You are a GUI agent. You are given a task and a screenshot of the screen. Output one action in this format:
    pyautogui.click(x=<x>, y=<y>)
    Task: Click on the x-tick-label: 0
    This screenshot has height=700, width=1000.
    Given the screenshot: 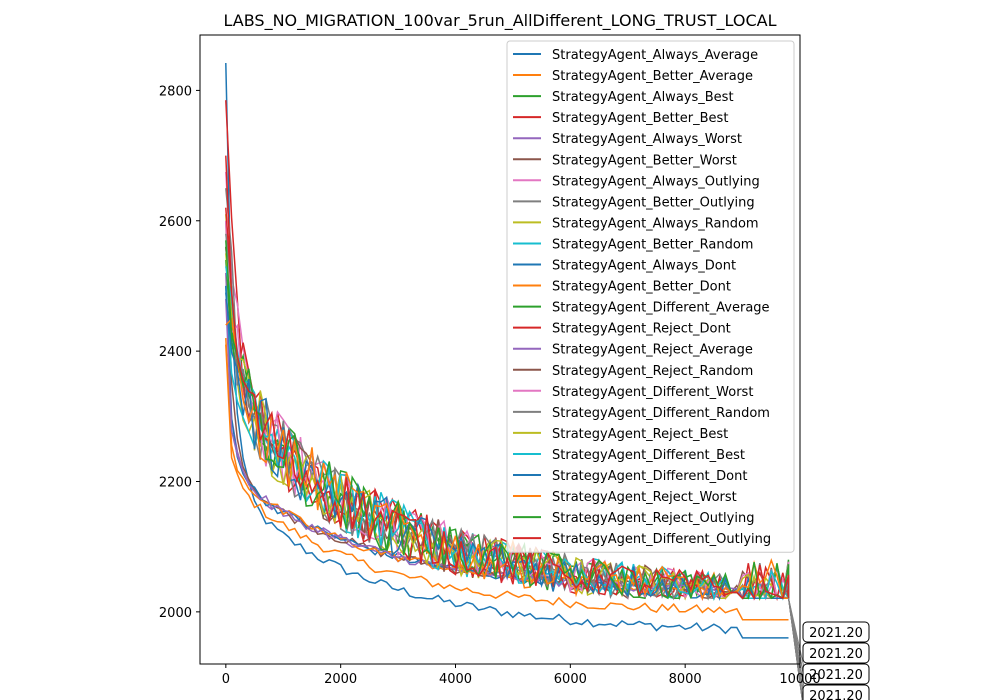 What is the action you would take?
    pyautogui.click(x=226, y=679)
    